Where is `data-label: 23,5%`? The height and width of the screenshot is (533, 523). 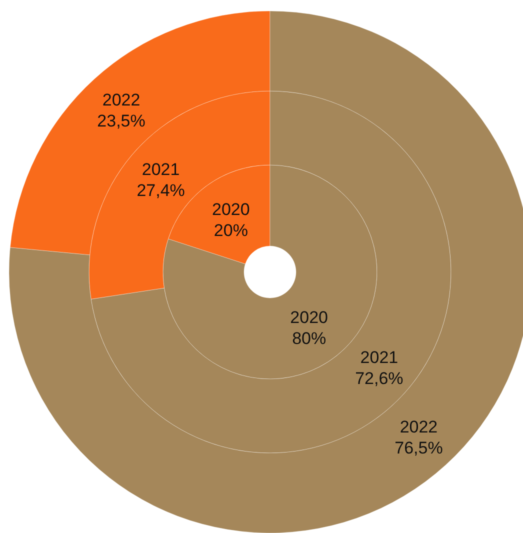
data-label: 23,5% is located at coordinates (121, 121).